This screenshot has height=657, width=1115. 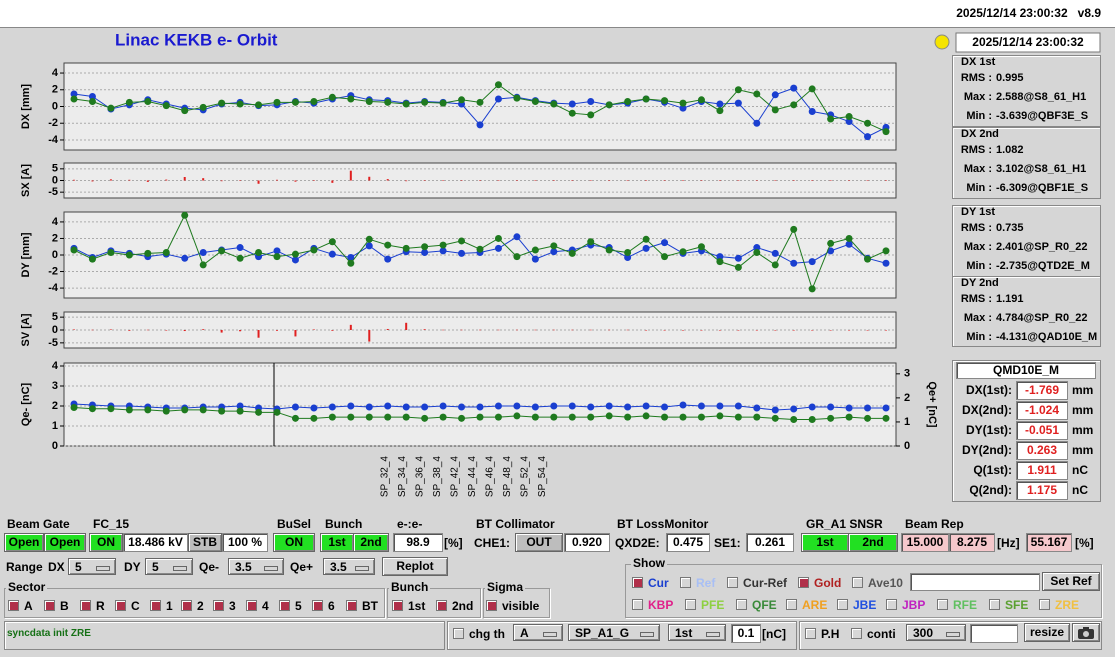 I want to click on checkbox: chg th, so click(x=479, y=634).